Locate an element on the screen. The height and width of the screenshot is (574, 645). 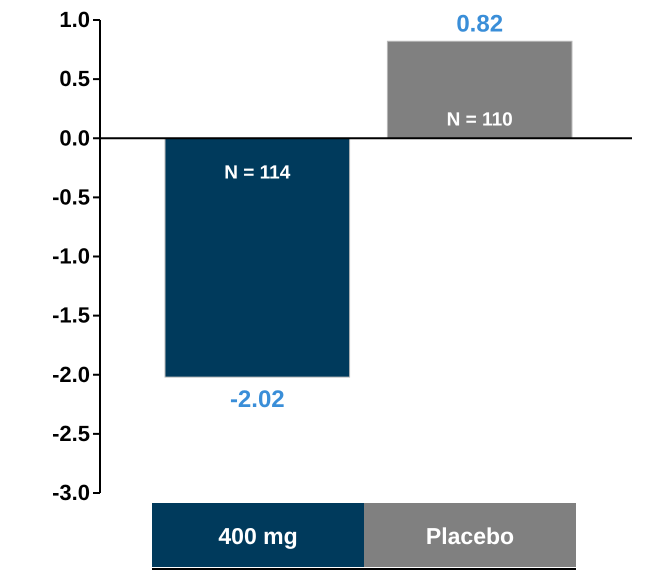
annotation: N = 114 is located at coordinates (257, 173).